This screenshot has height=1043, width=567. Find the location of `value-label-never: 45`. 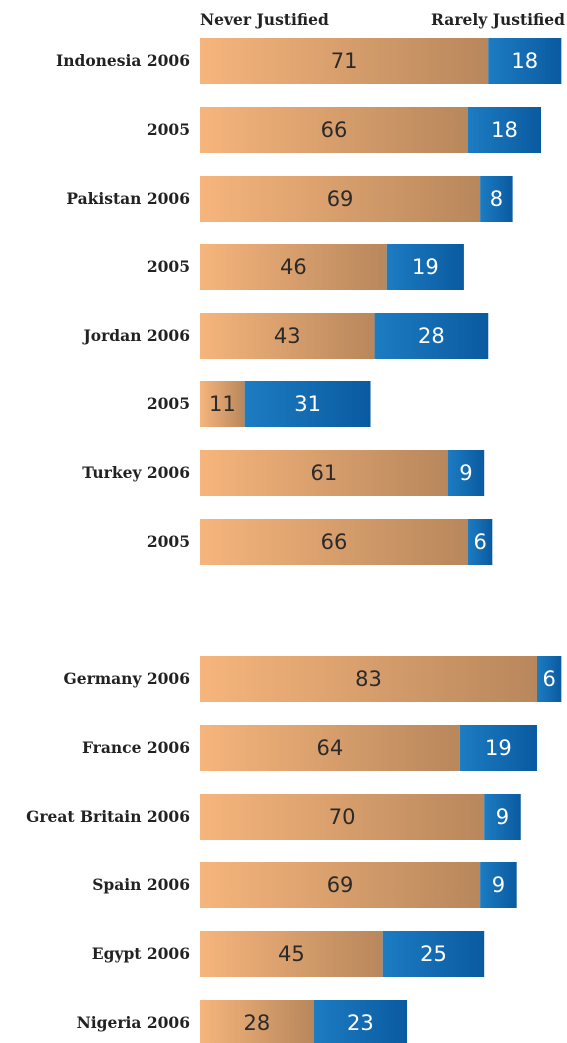

value-label-never: 45 is located at coordinates (291, 954).